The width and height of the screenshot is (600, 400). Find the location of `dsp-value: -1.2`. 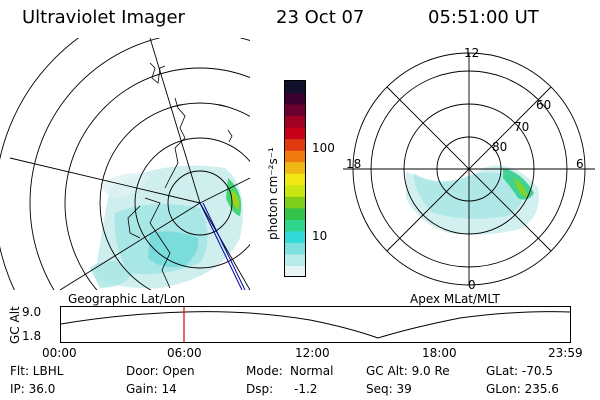

dsp-value: -1.2 is located at coordinates (306, 389).